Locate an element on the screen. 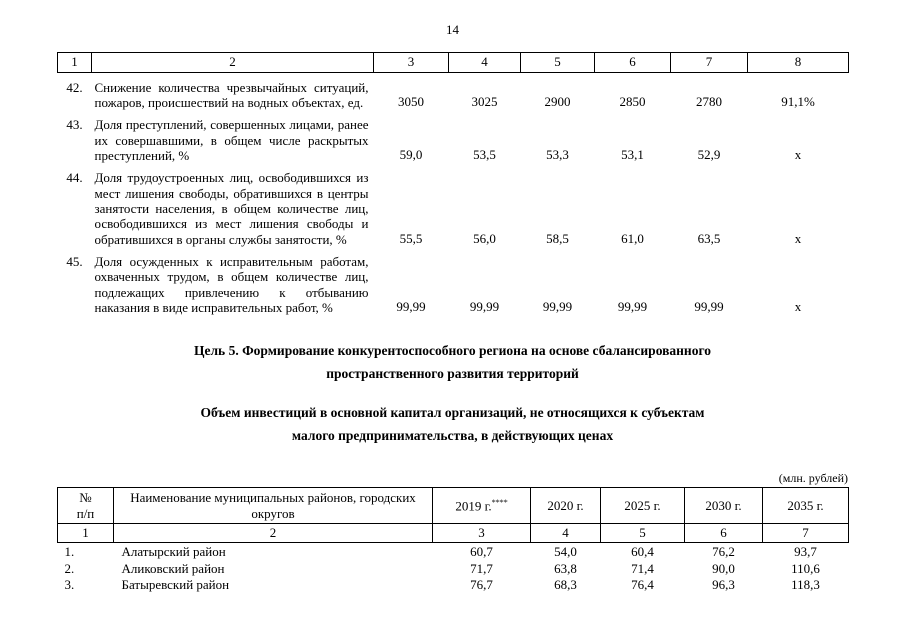 The image size is (905, 640). col-header-number: № п/п is located at coordinates (85, 505).